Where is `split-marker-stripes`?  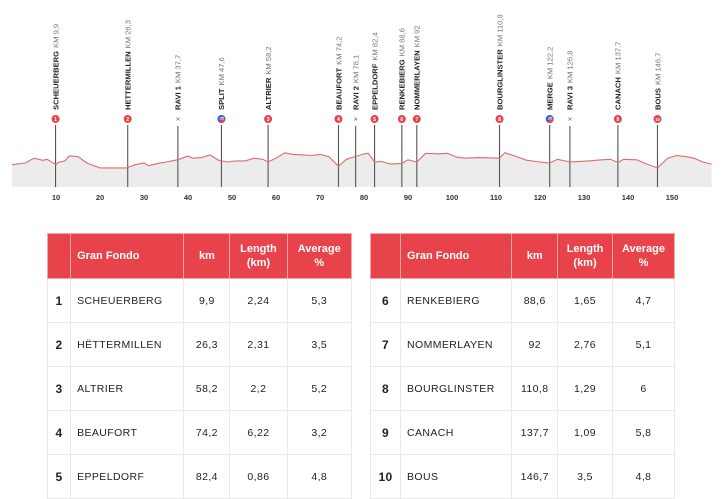
split-marker-stripes is located at coordinates (550, 118).